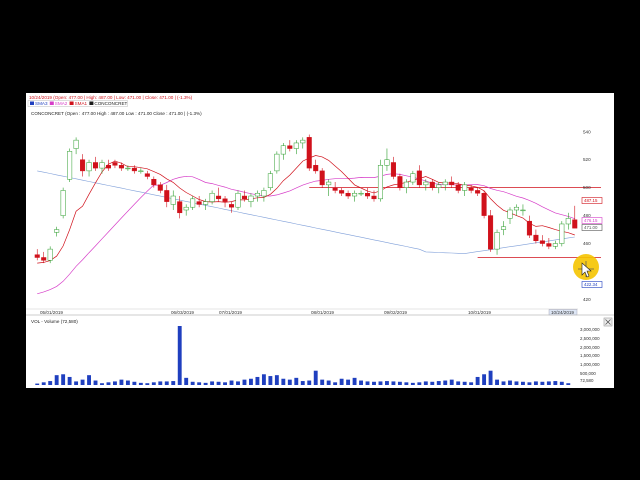 This screenshot has height=480, width=640. I want to click on volume-pane, so click(303, 355).